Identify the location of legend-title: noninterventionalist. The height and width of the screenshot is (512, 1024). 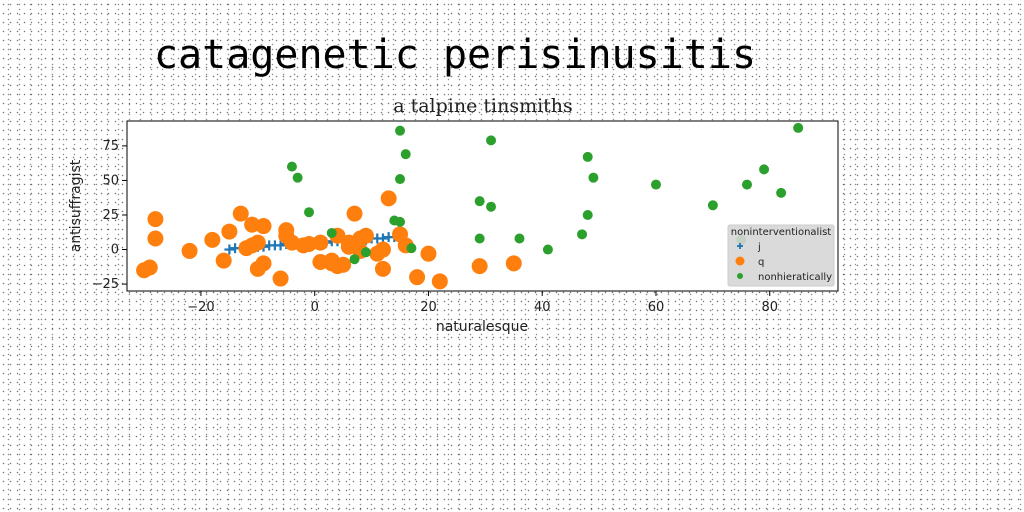
(781, 232).